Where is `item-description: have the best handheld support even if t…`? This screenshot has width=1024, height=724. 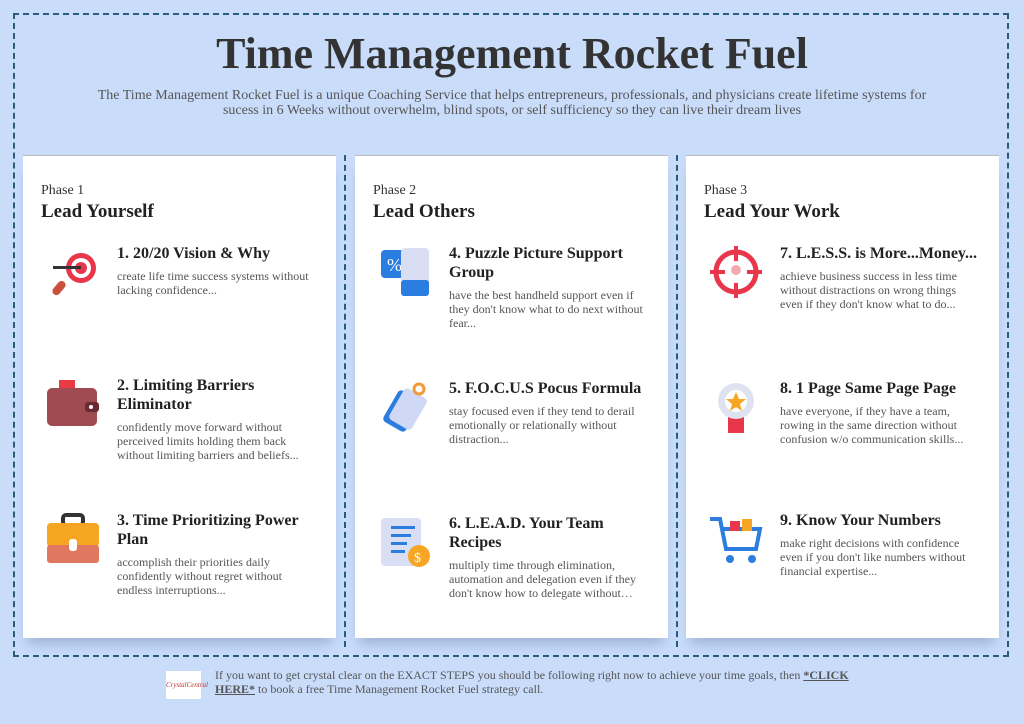
item-description: have the best handheld support even if t… is located at coordinates (546, 309).